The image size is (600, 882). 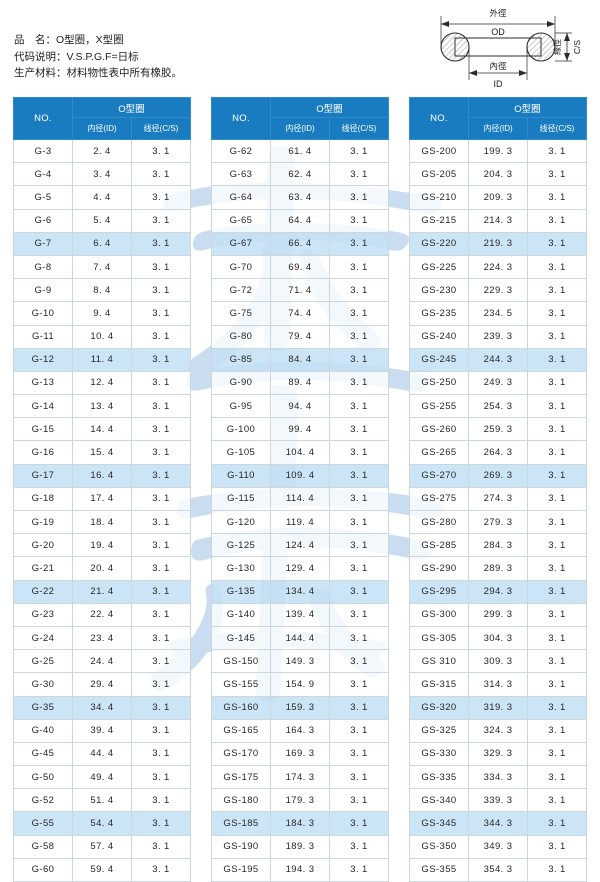 I want to click on table-row: GS-345 344. 3 3. 1, so click(x=498, y=823).